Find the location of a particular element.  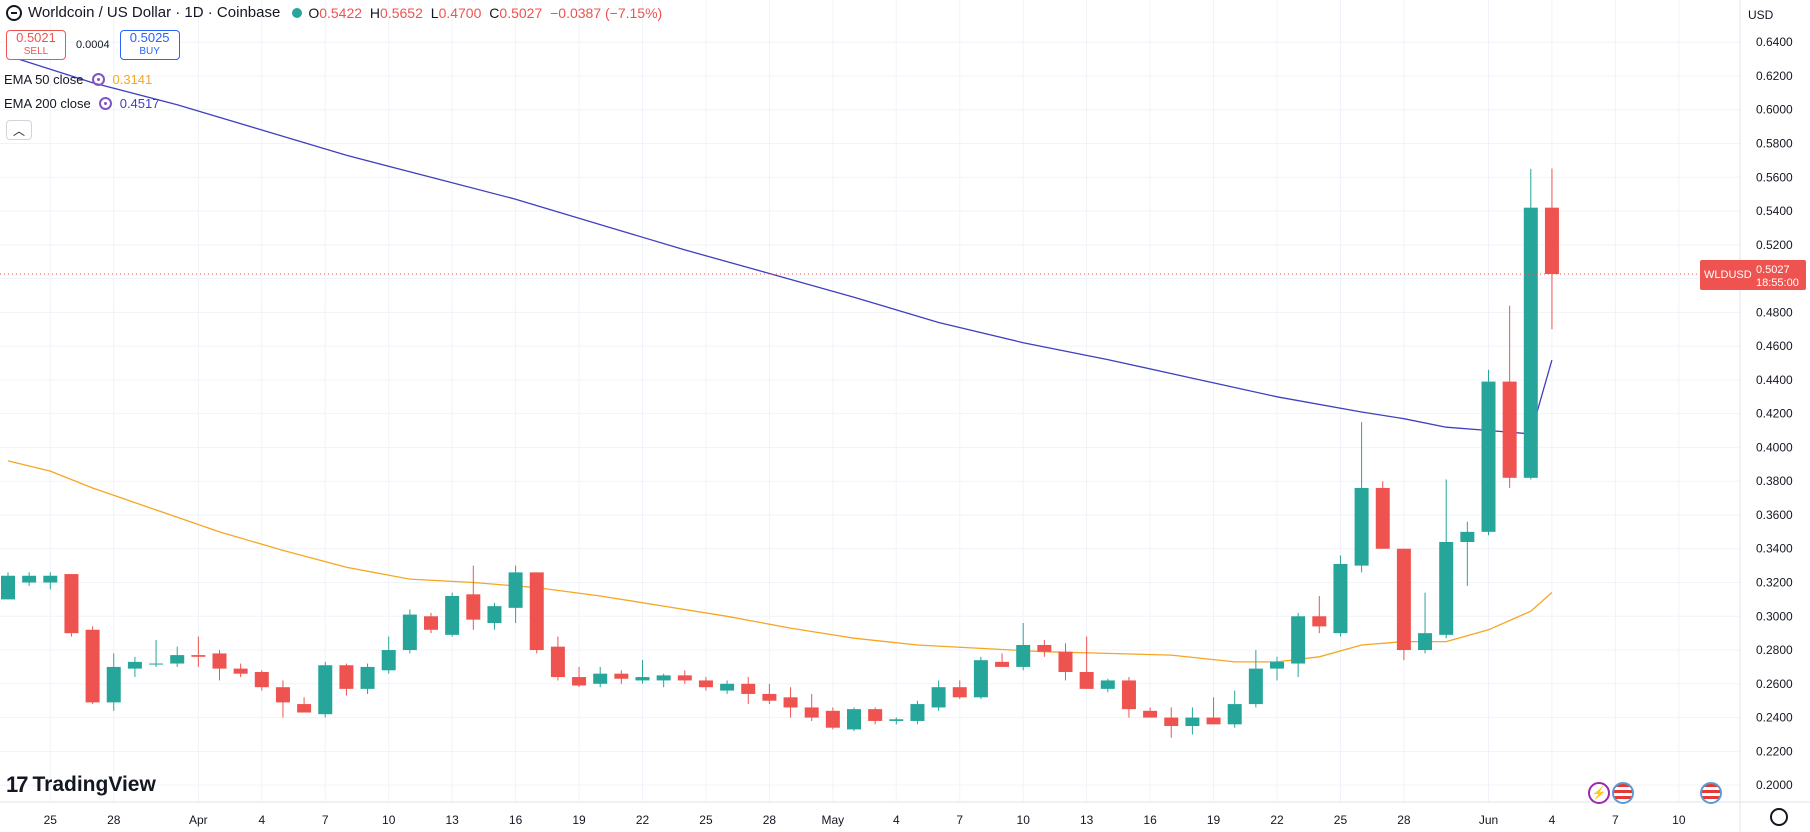

price-tick-label: 0.2400 is located at coordinates (1774, 718).